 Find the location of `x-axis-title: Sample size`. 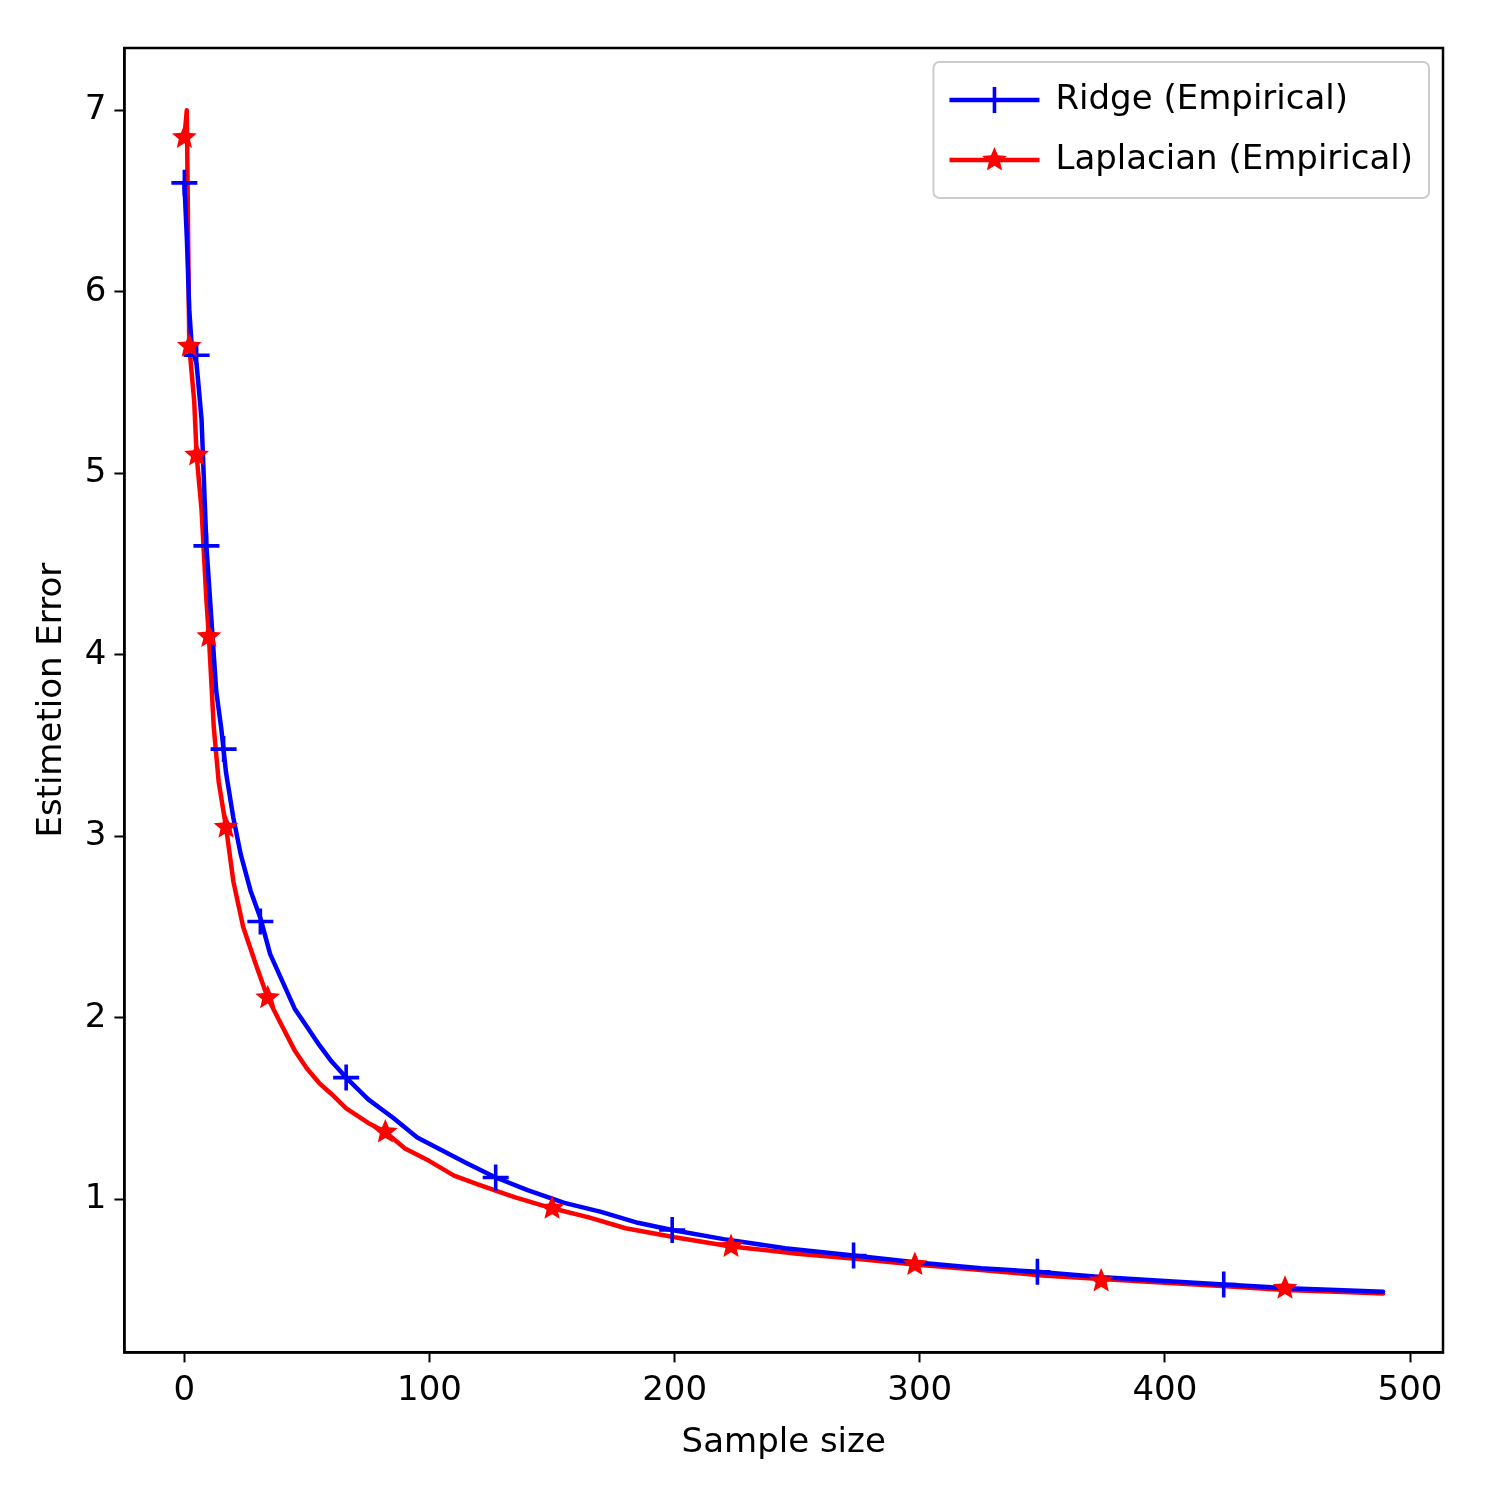

x-axis-title: Sample size is located at coordinates (783, 1440).